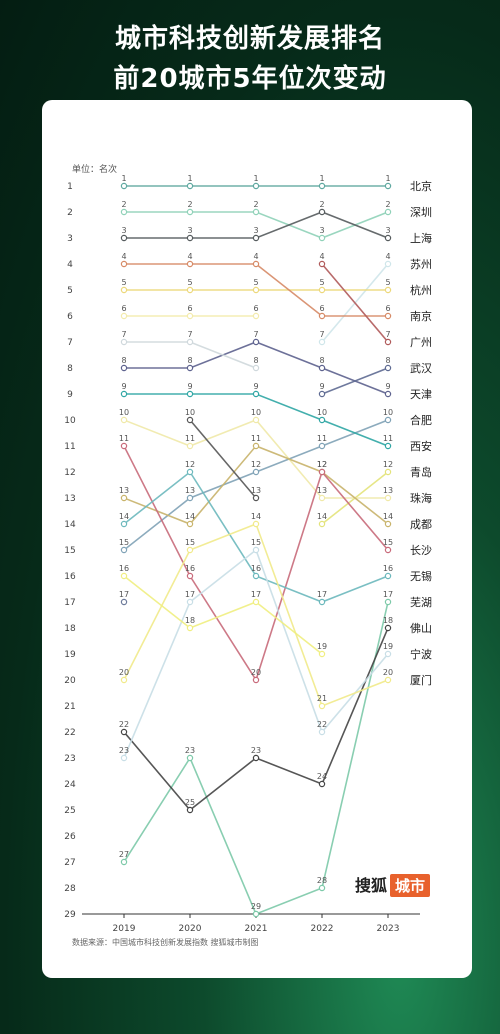 This screenshot has width=500, height=1034. Describe the element at coordinates (421, 628) in the screenshot. I see `city-label: 佛山` at that location.